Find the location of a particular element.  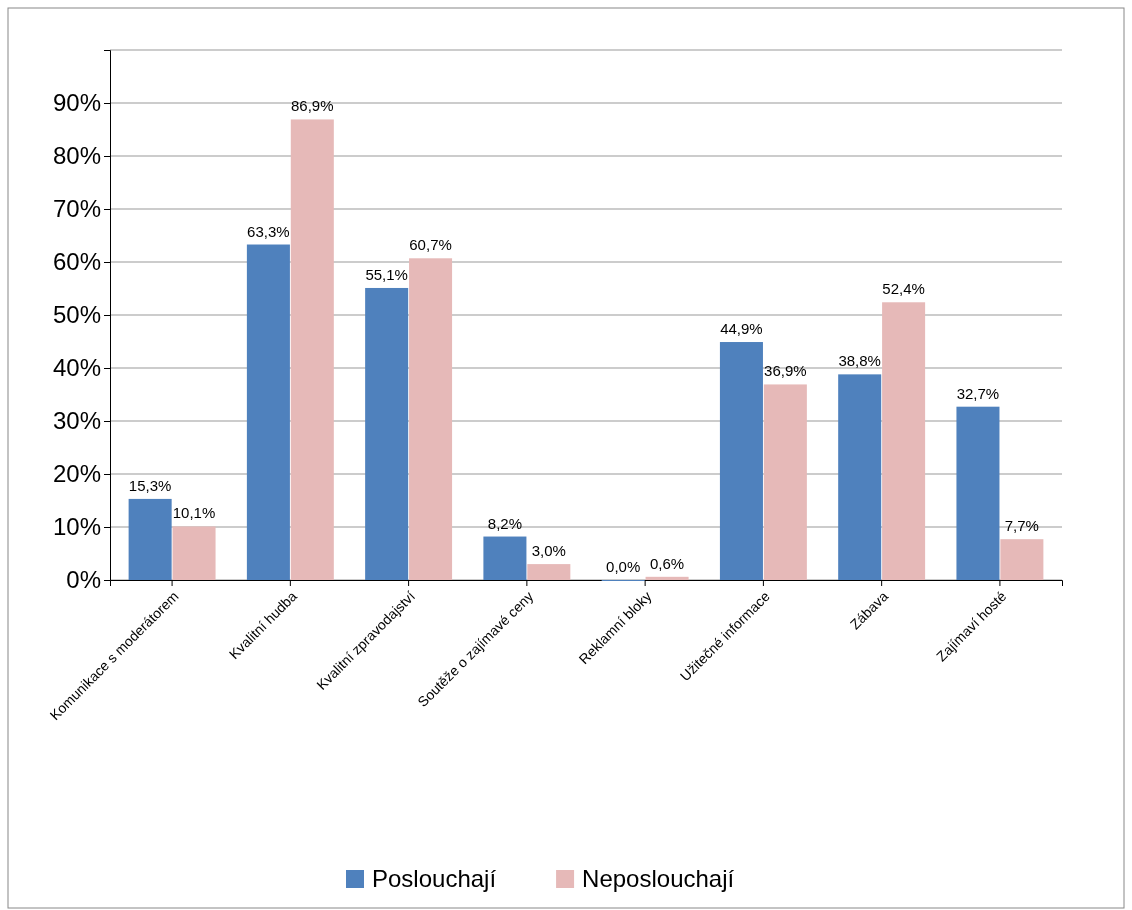

data-label: 36,9% is located at coordinates (785, 371).